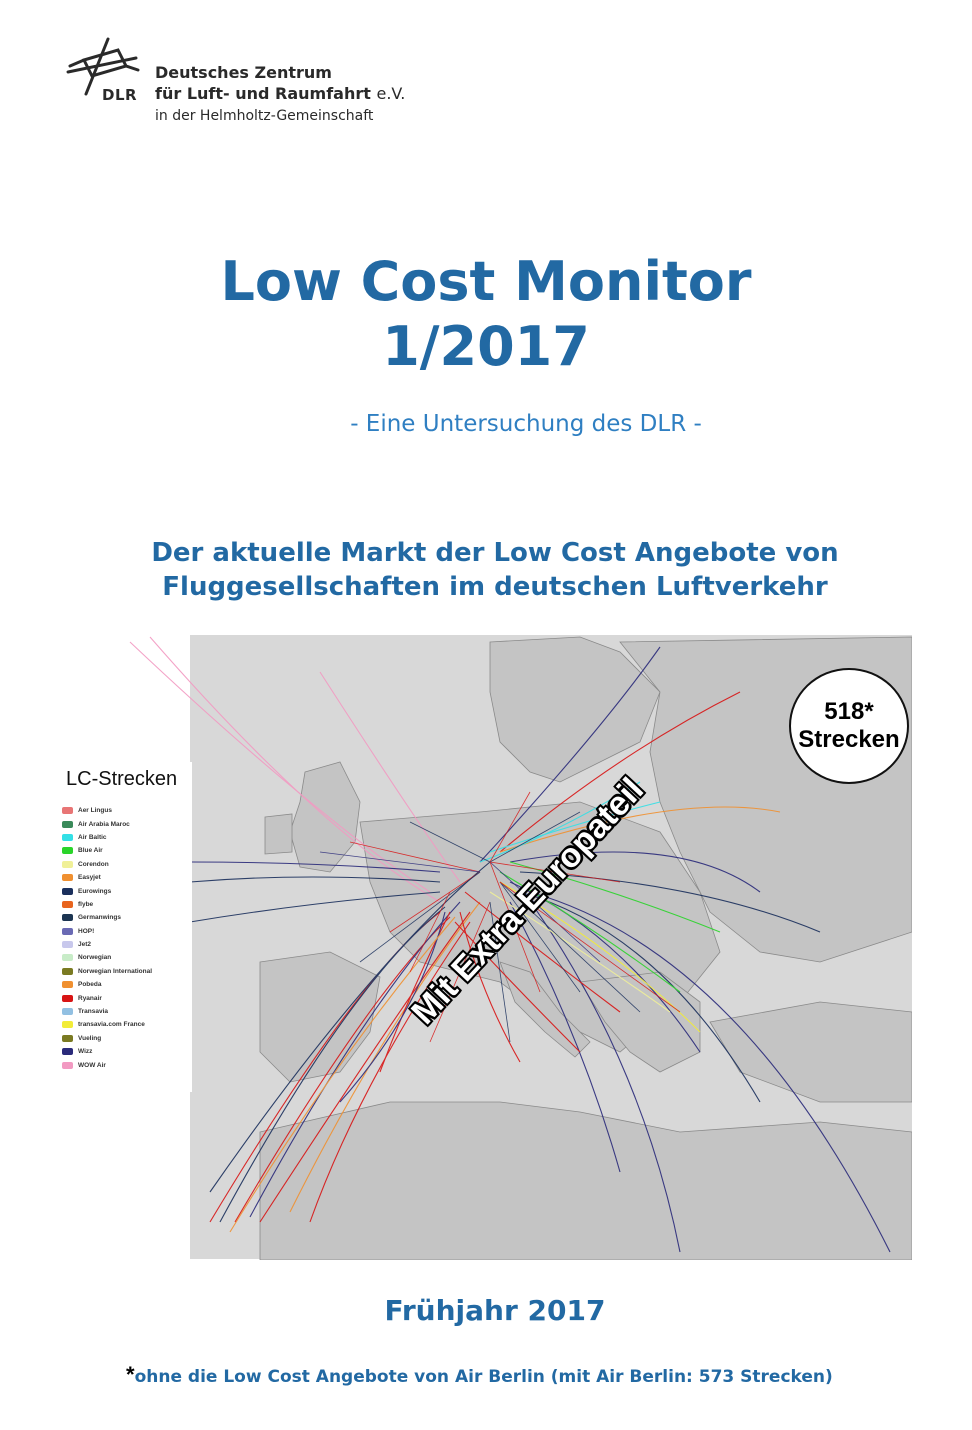  What do you see at coordinates (122, 779) in the screenshot?
I see `legend-title: LC-Strecken` at bounding box center [122, 779].